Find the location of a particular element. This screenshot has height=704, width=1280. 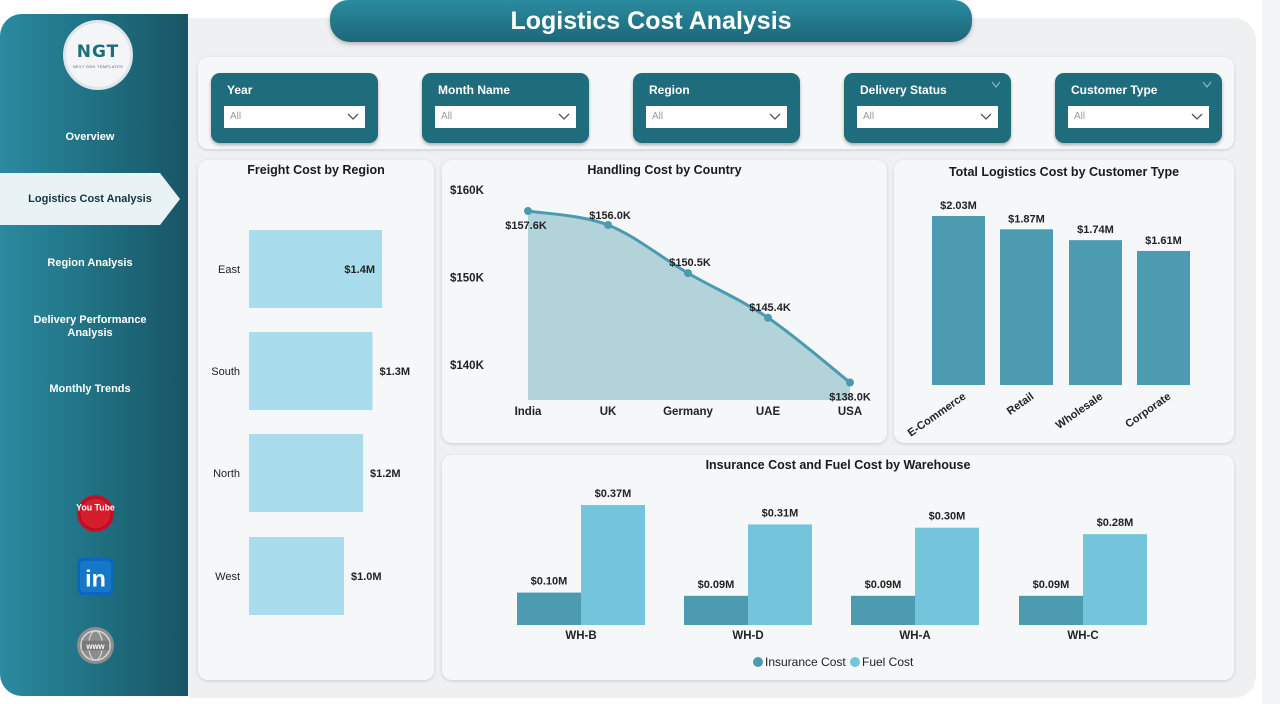

logo-text: NGT is located at coordinates (98, 51).